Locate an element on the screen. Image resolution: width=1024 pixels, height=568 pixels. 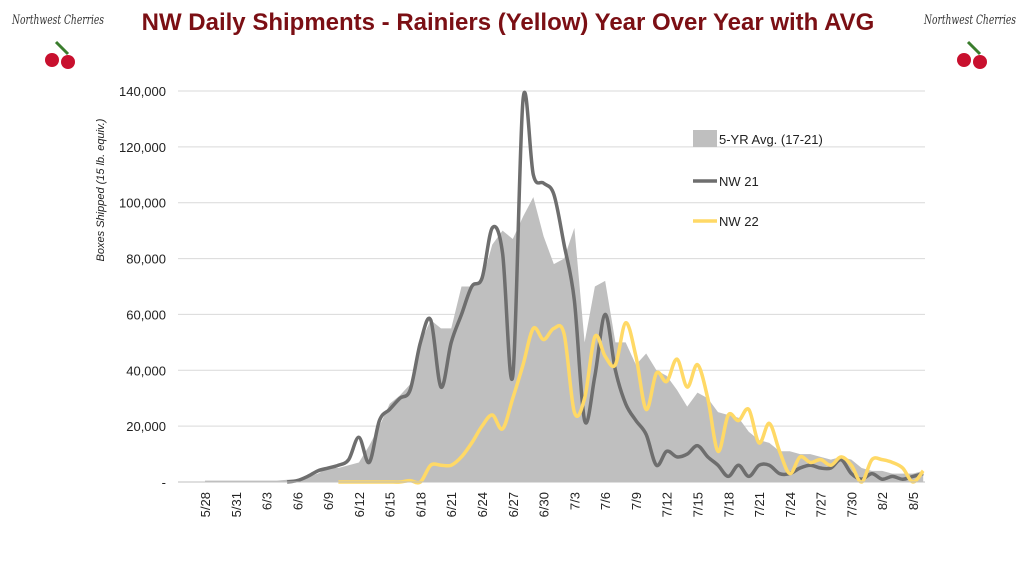
x-tick-label: 7/24 is located at coordinates (790, 504).